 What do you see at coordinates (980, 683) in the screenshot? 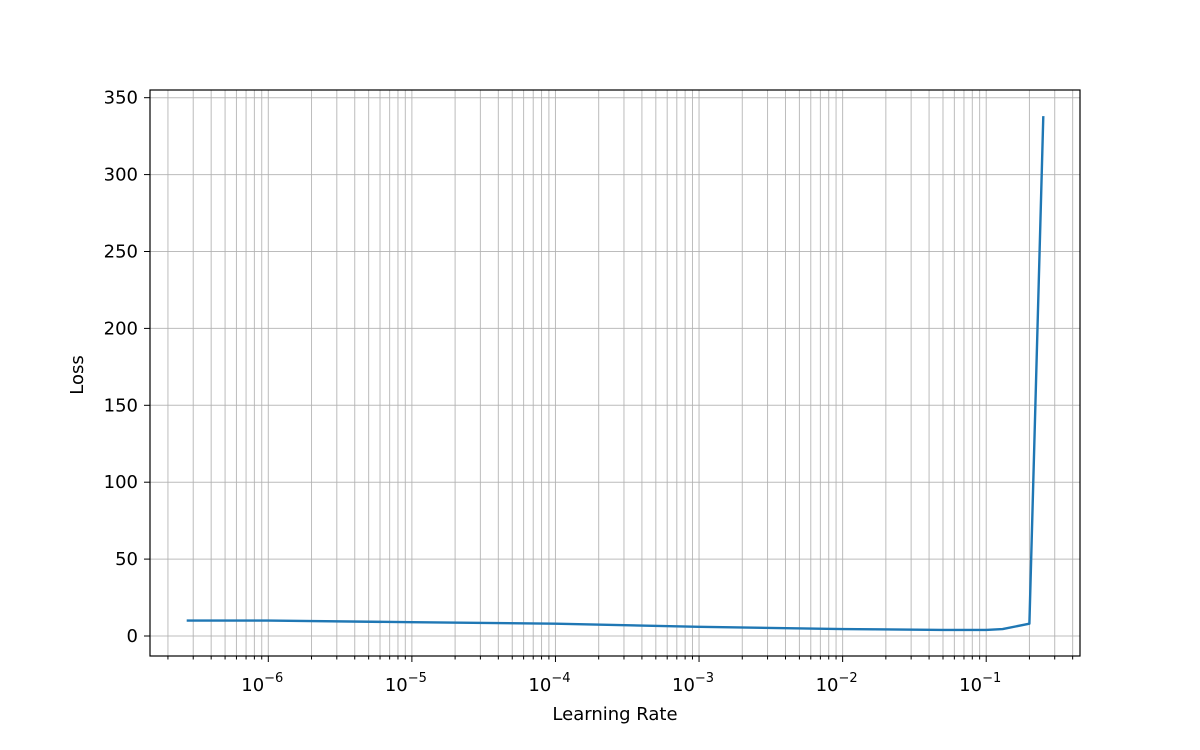
I see `x-tick-label: 10⁻¹` at bounding box center [980, 683].